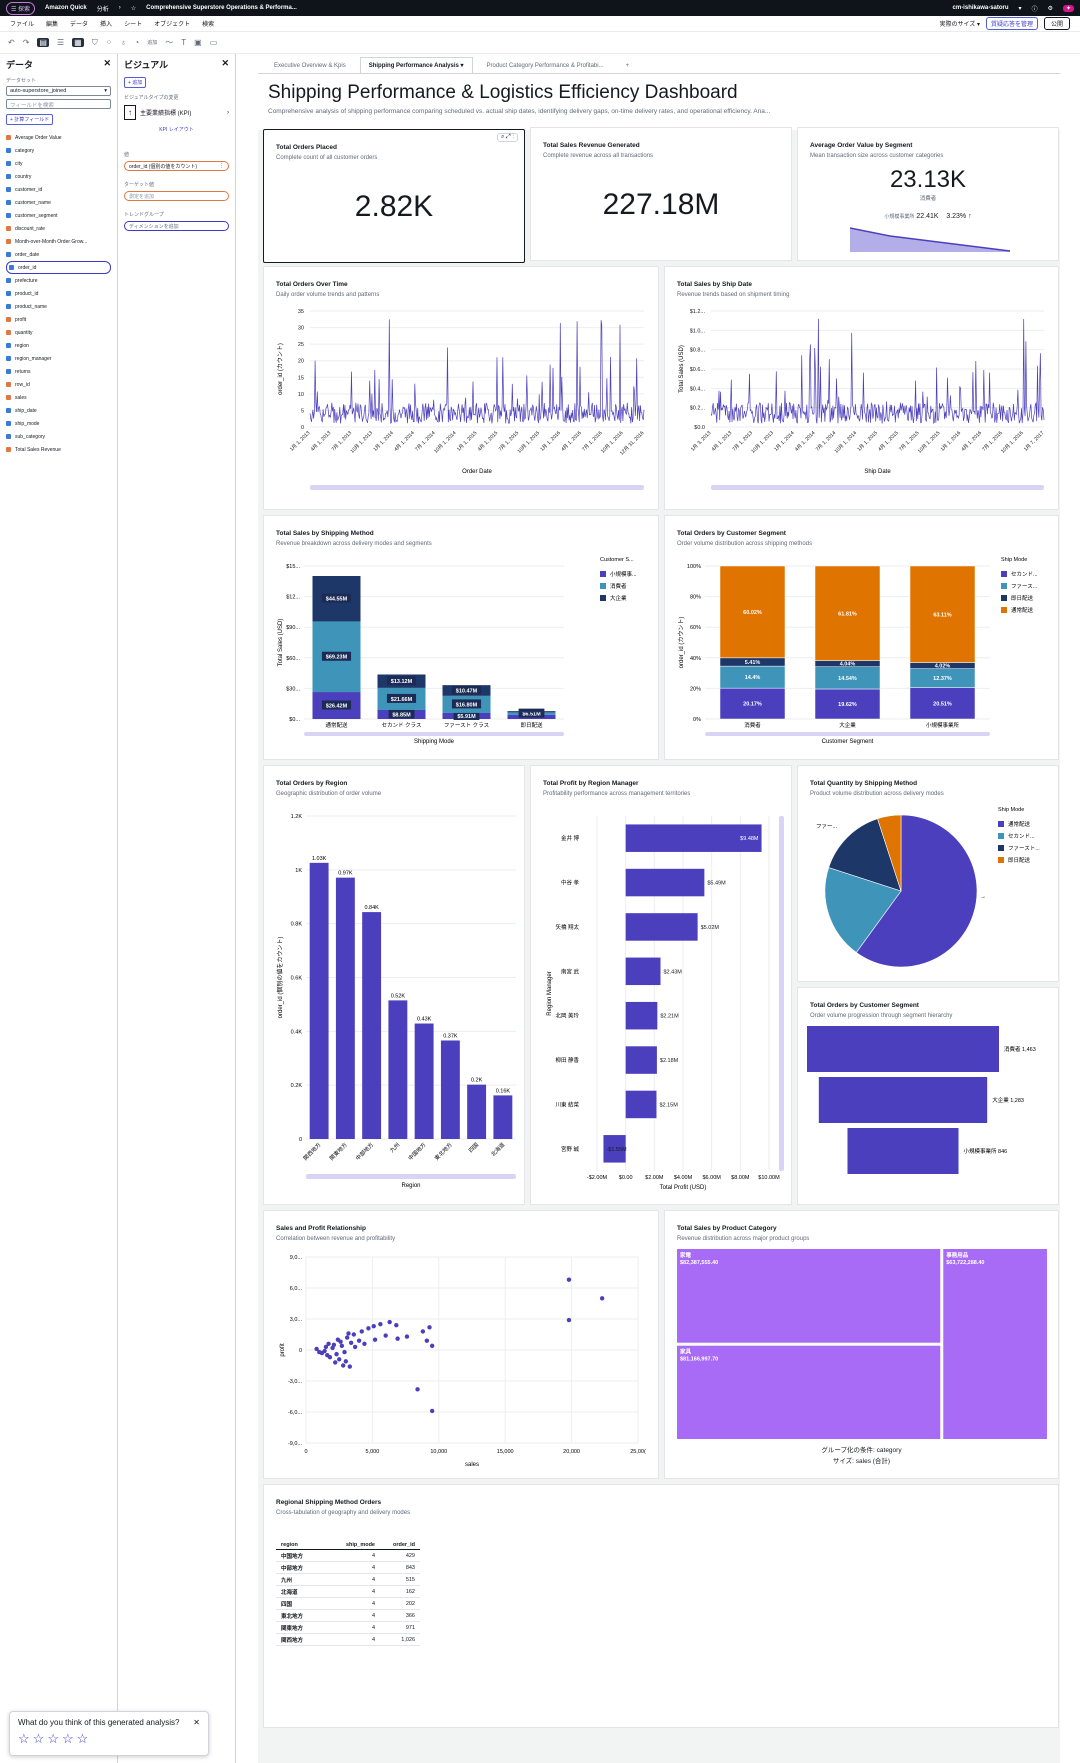 This screenshot has height=1763, width=1080. What do you see at coordinates (58, 332) in the screenshot?
I see `field-item: quantity` at bounding box center [58, 332].